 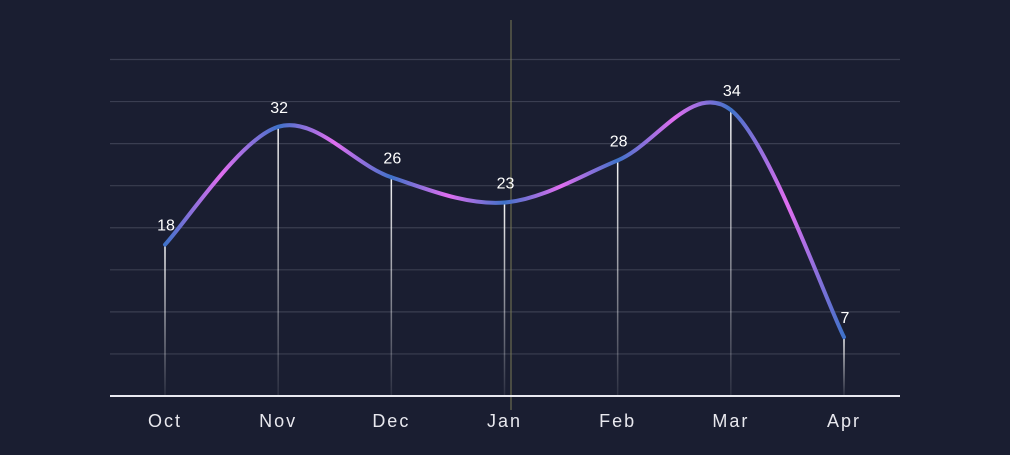 I want to click on data-label-oct: 18, so click(x=166, y=226).